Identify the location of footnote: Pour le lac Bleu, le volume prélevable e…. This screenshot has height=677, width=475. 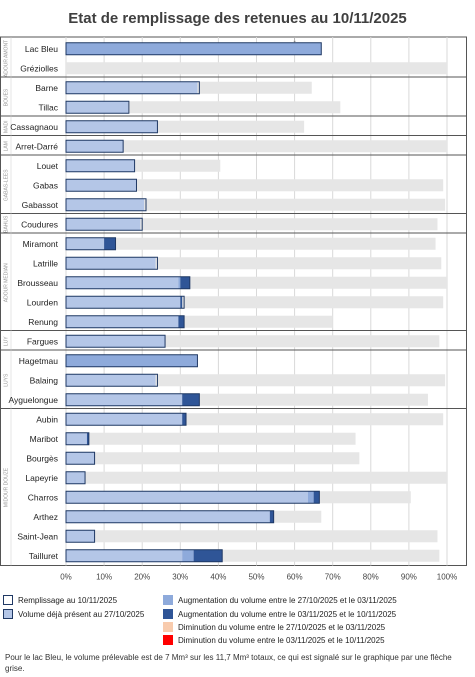
(228, 663).